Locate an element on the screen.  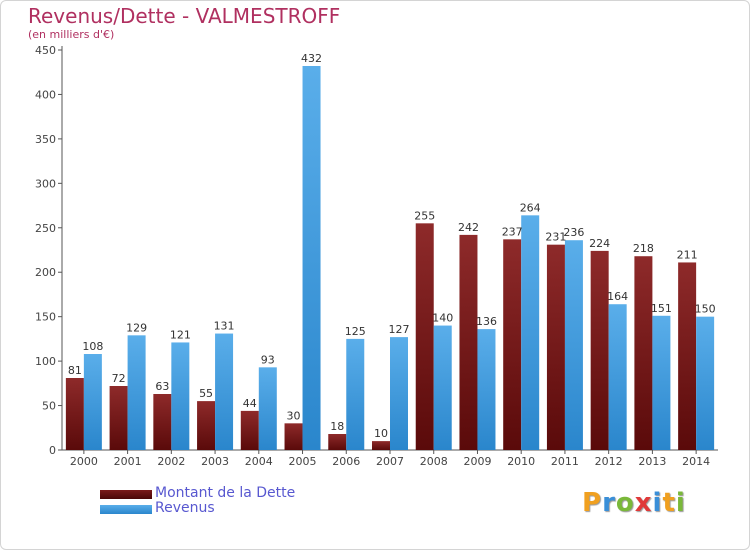
x-tick-label: 2007 is located at coordinates (390, 461).